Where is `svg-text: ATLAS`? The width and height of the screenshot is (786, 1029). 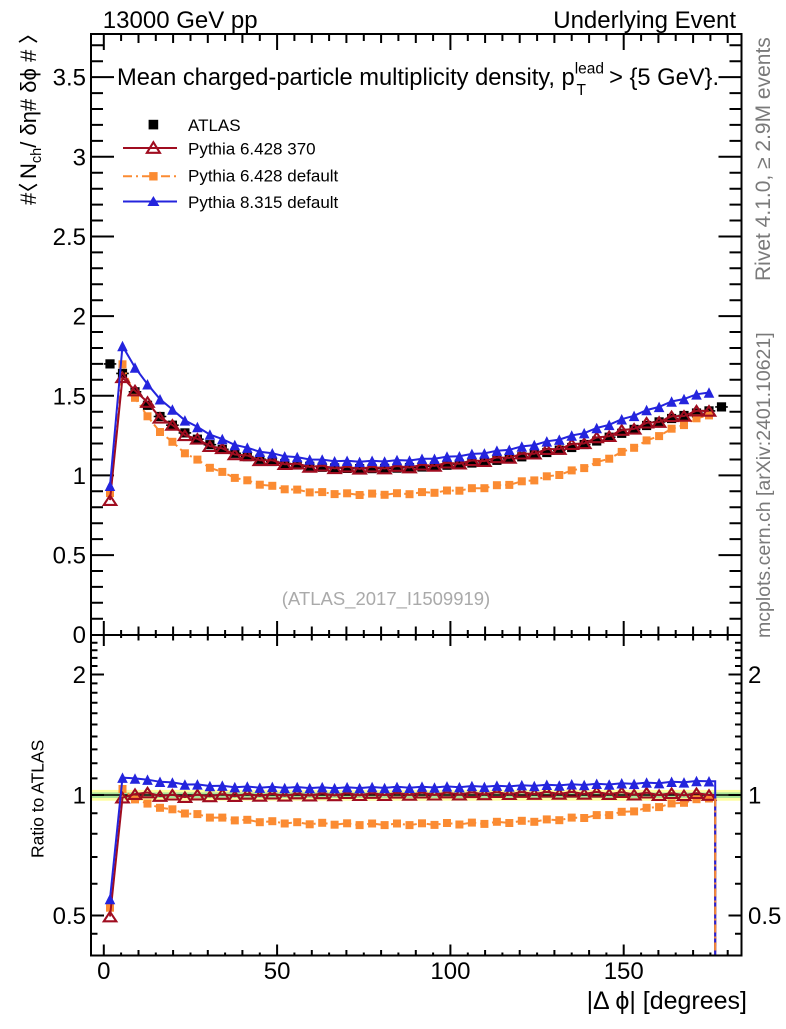
svg-text: ATLAS is located at coordinates (214, 125).